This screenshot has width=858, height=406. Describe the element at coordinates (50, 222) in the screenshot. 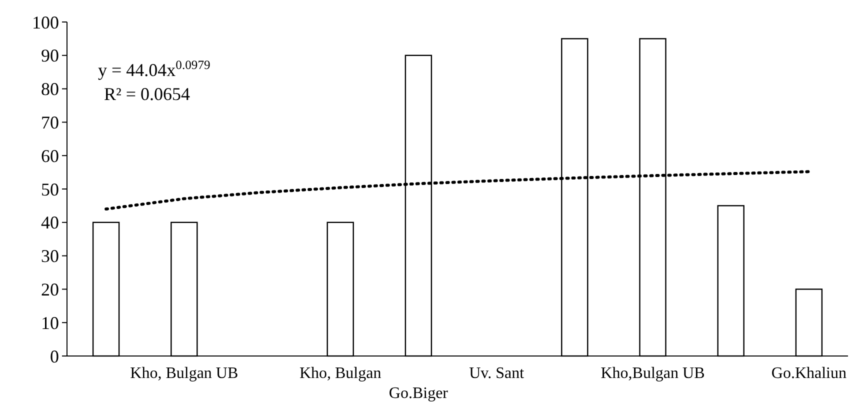

I see `y-tick-label: 40` at that location.